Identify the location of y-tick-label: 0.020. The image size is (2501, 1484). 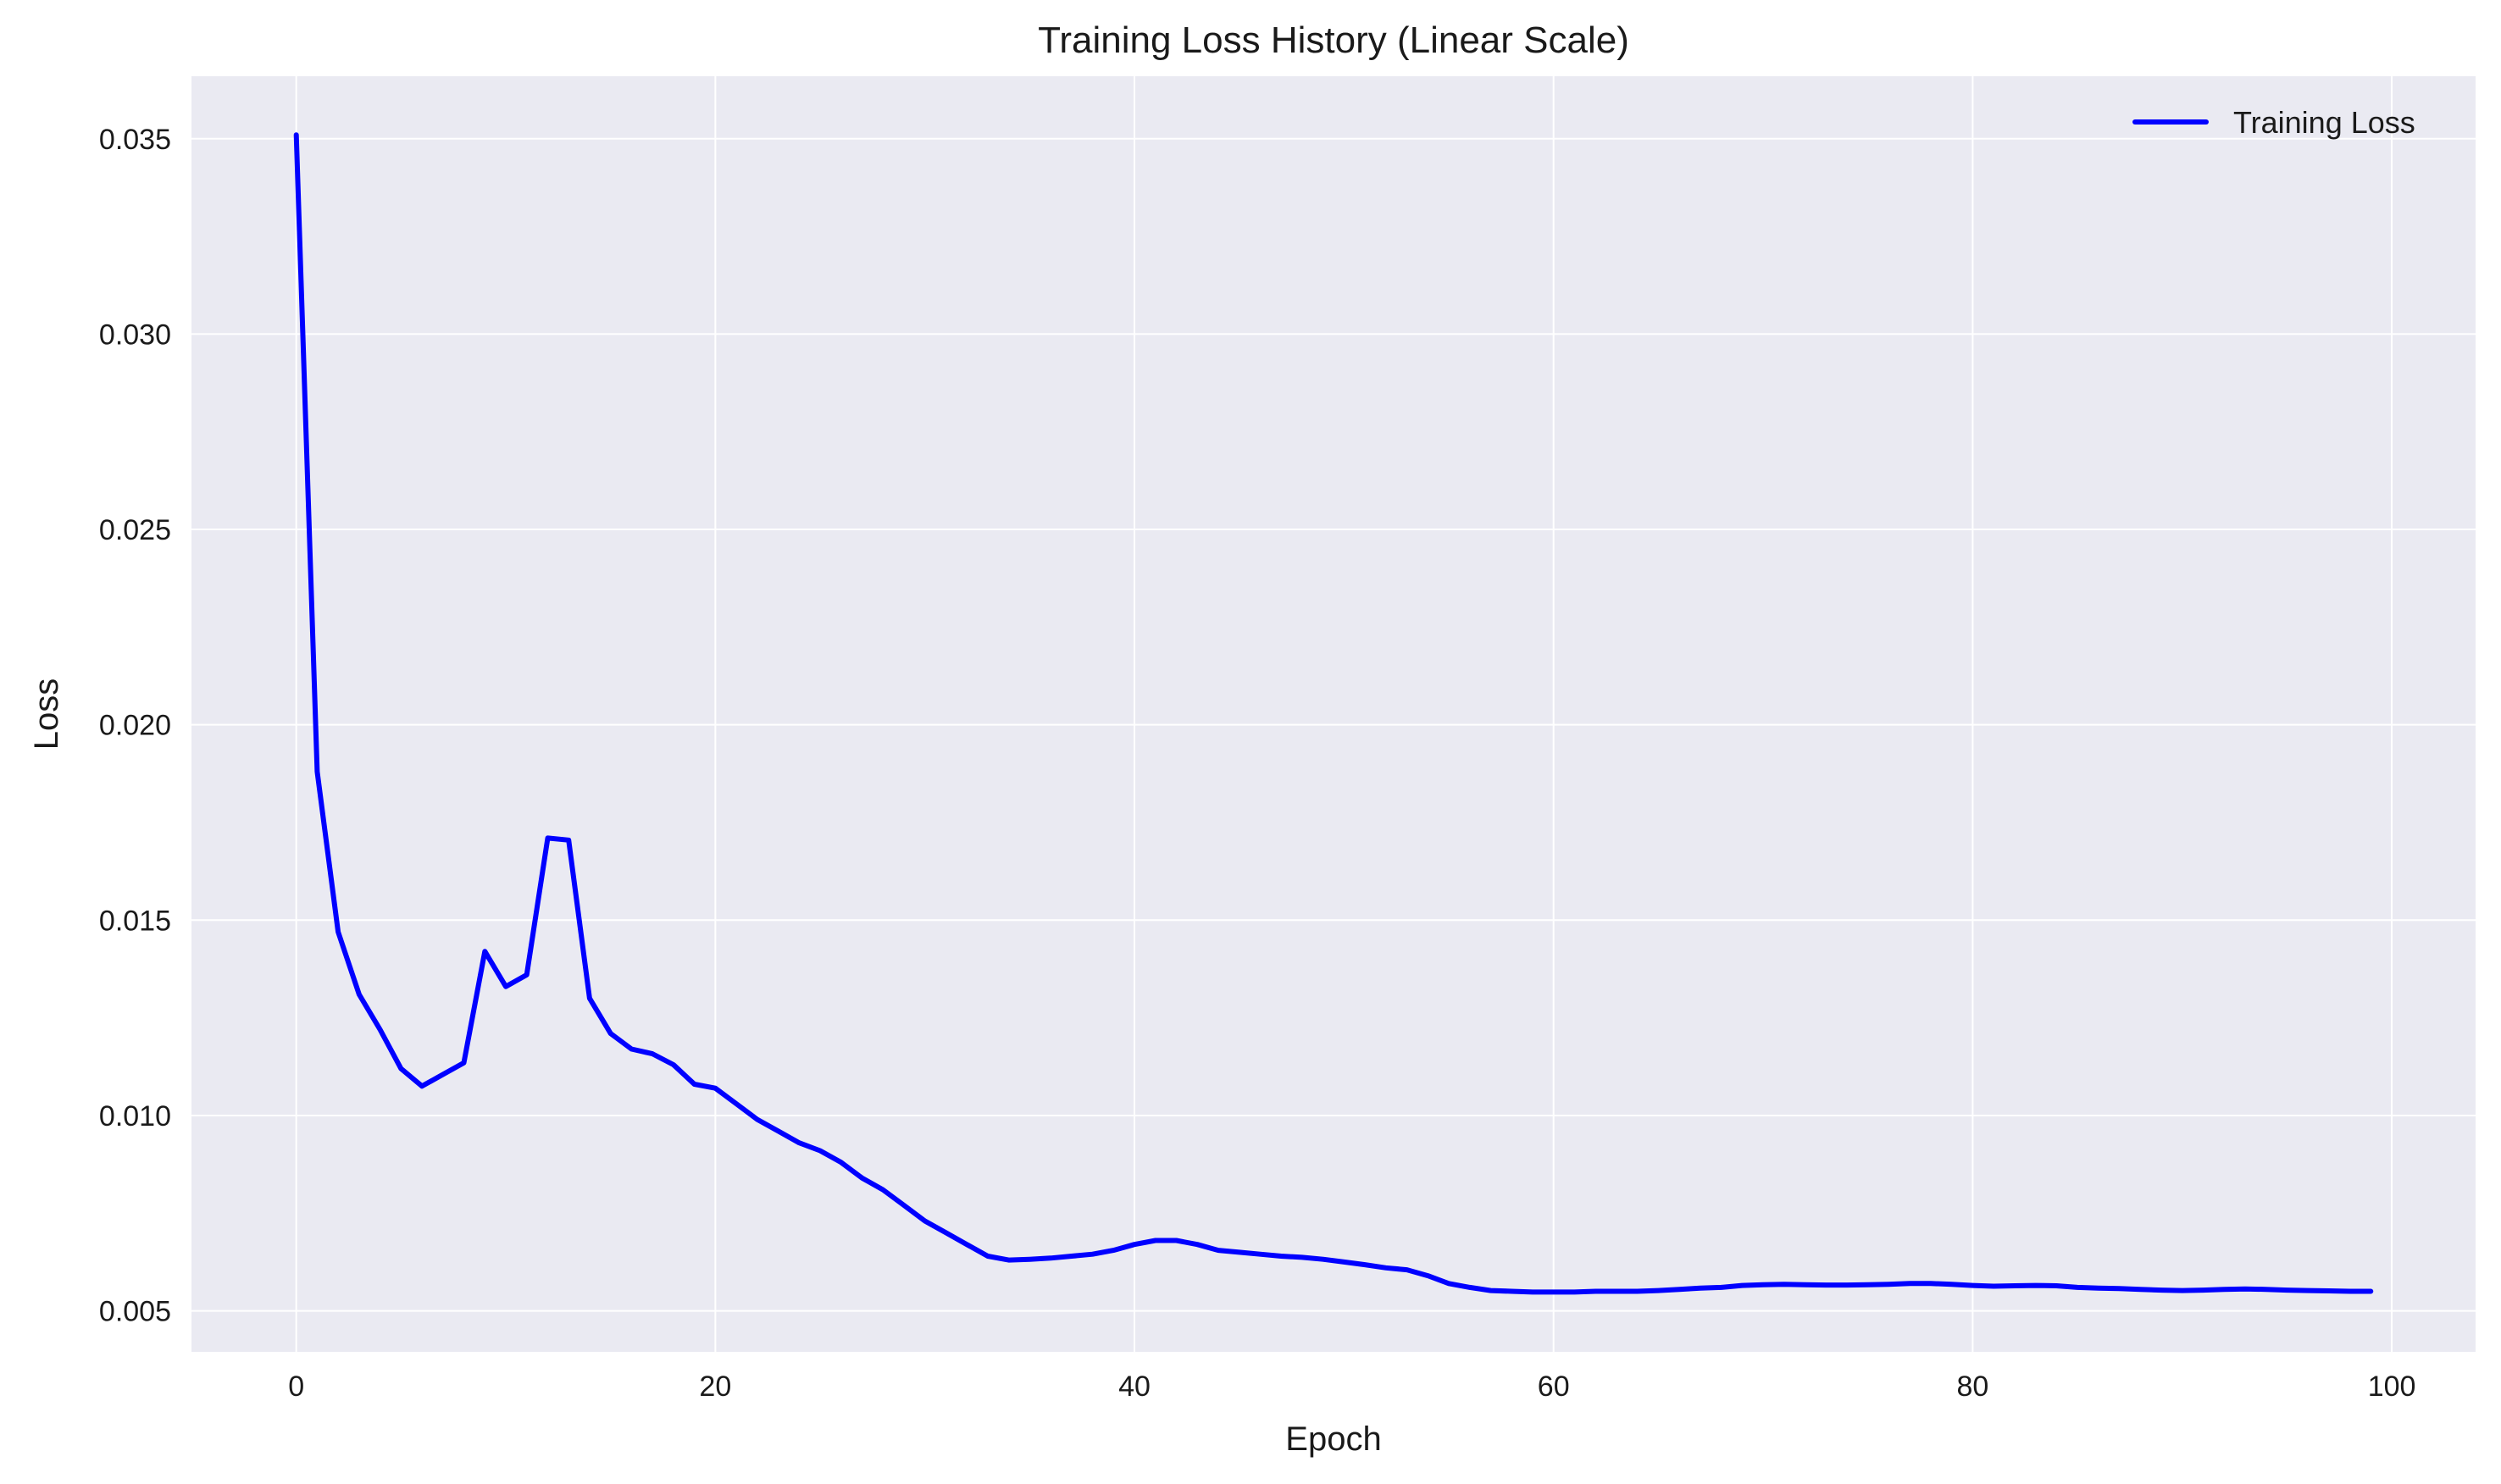
(135, 726).